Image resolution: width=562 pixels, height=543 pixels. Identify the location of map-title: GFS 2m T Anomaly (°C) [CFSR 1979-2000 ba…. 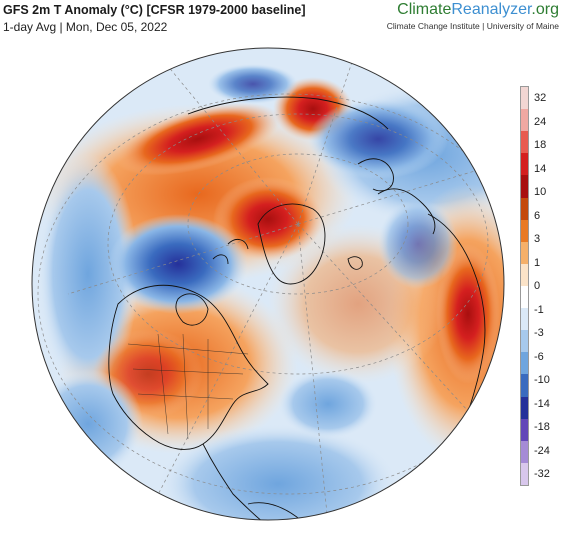
(154, 10).